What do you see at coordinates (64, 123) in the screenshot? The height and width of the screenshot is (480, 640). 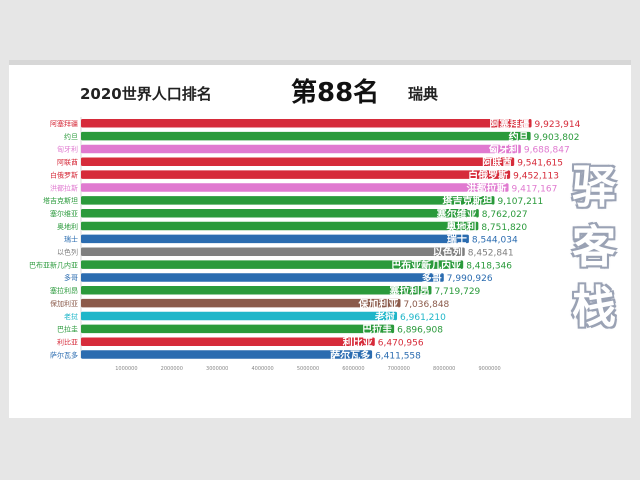 I see `category-label: 阿塞拜疆` at bounding box center [64, 123].